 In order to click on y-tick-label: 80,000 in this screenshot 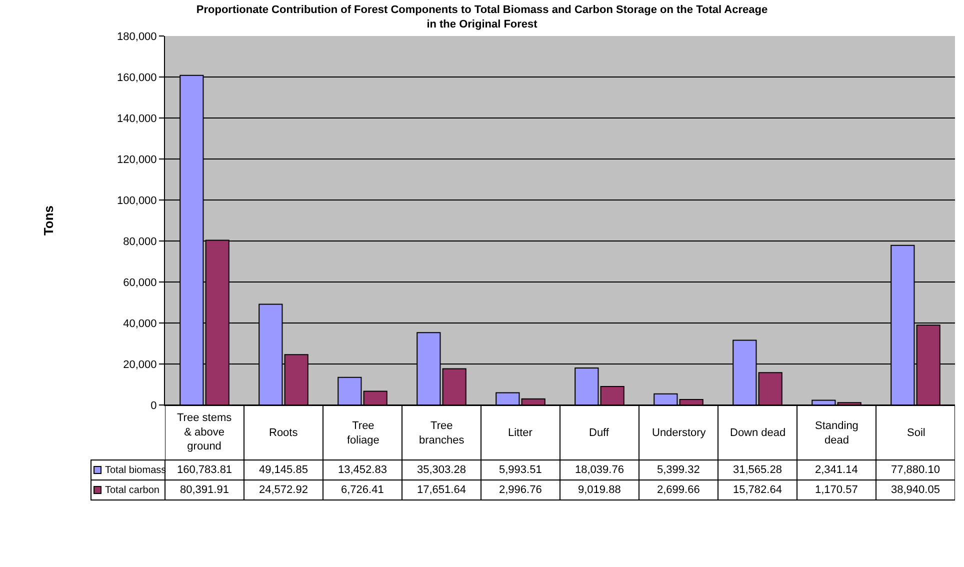, I will do `click(140, 242)`.